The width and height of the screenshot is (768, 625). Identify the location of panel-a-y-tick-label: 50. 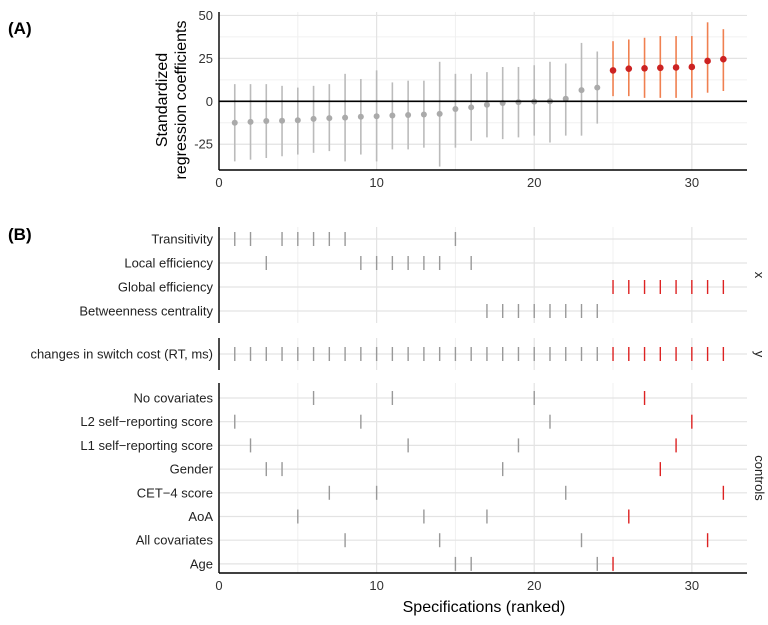
(206, 15).